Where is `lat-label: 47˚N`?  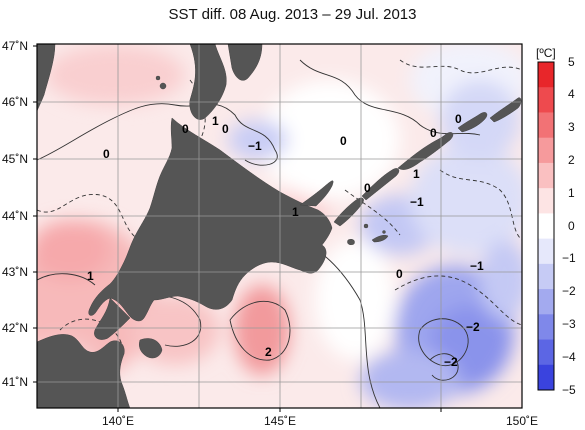 lat-label: 47˚N is located at coordinates (15, 46).